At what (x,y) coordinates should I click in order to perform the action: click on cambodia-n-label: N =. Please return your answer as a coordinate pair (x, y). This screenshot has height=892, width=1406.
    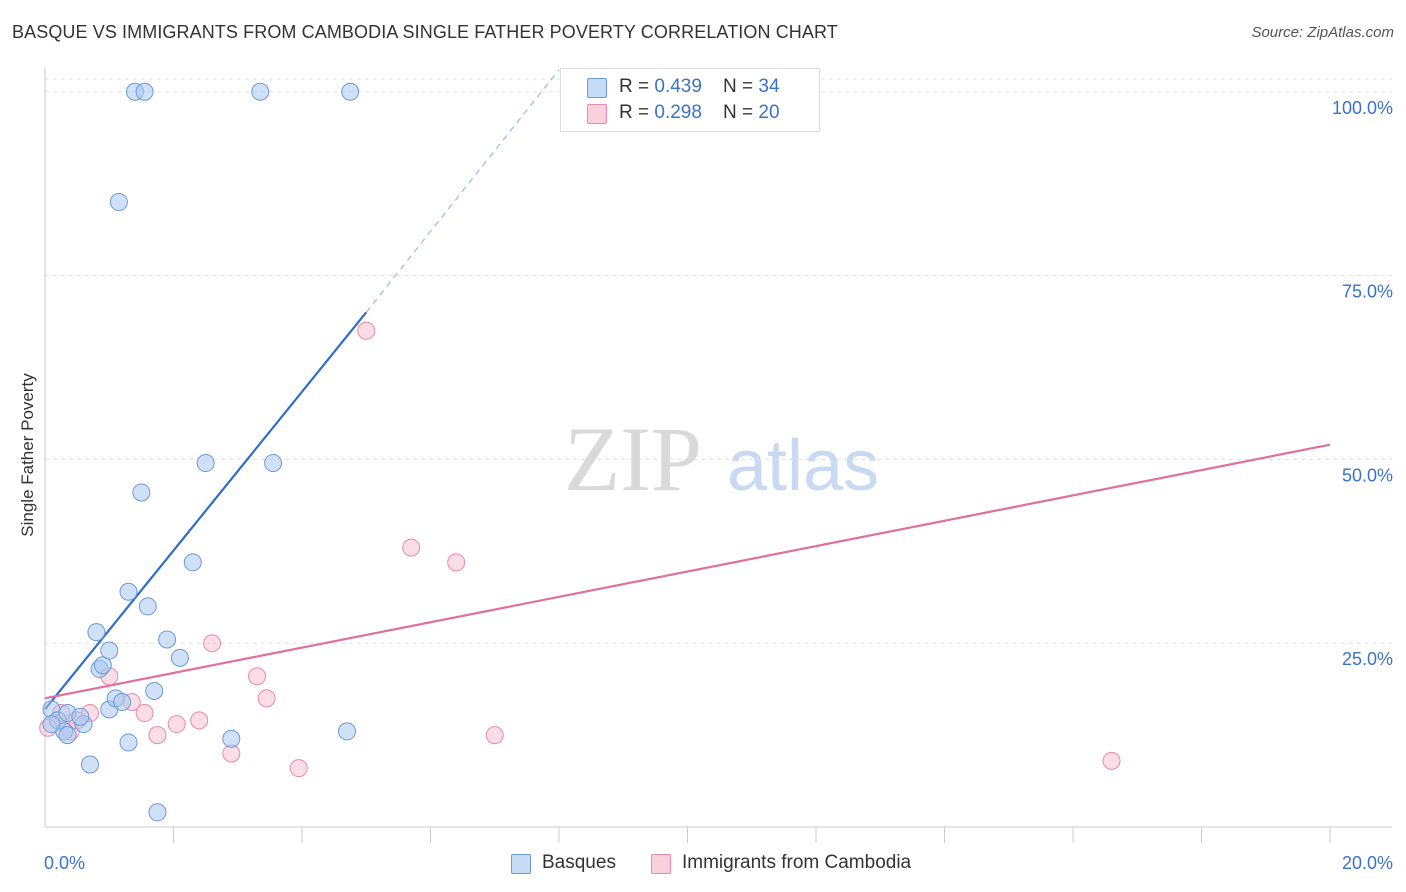
    Looking at the image, I should click on (741, 112).